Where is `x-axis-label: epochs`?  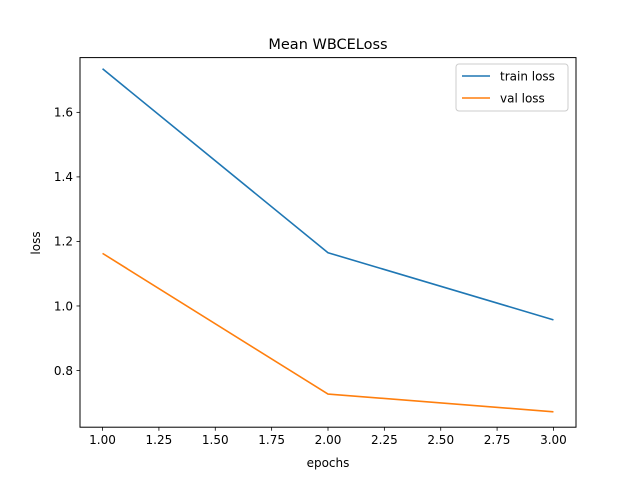
x-axis-label: epochs is located at coordinates (328, 463).